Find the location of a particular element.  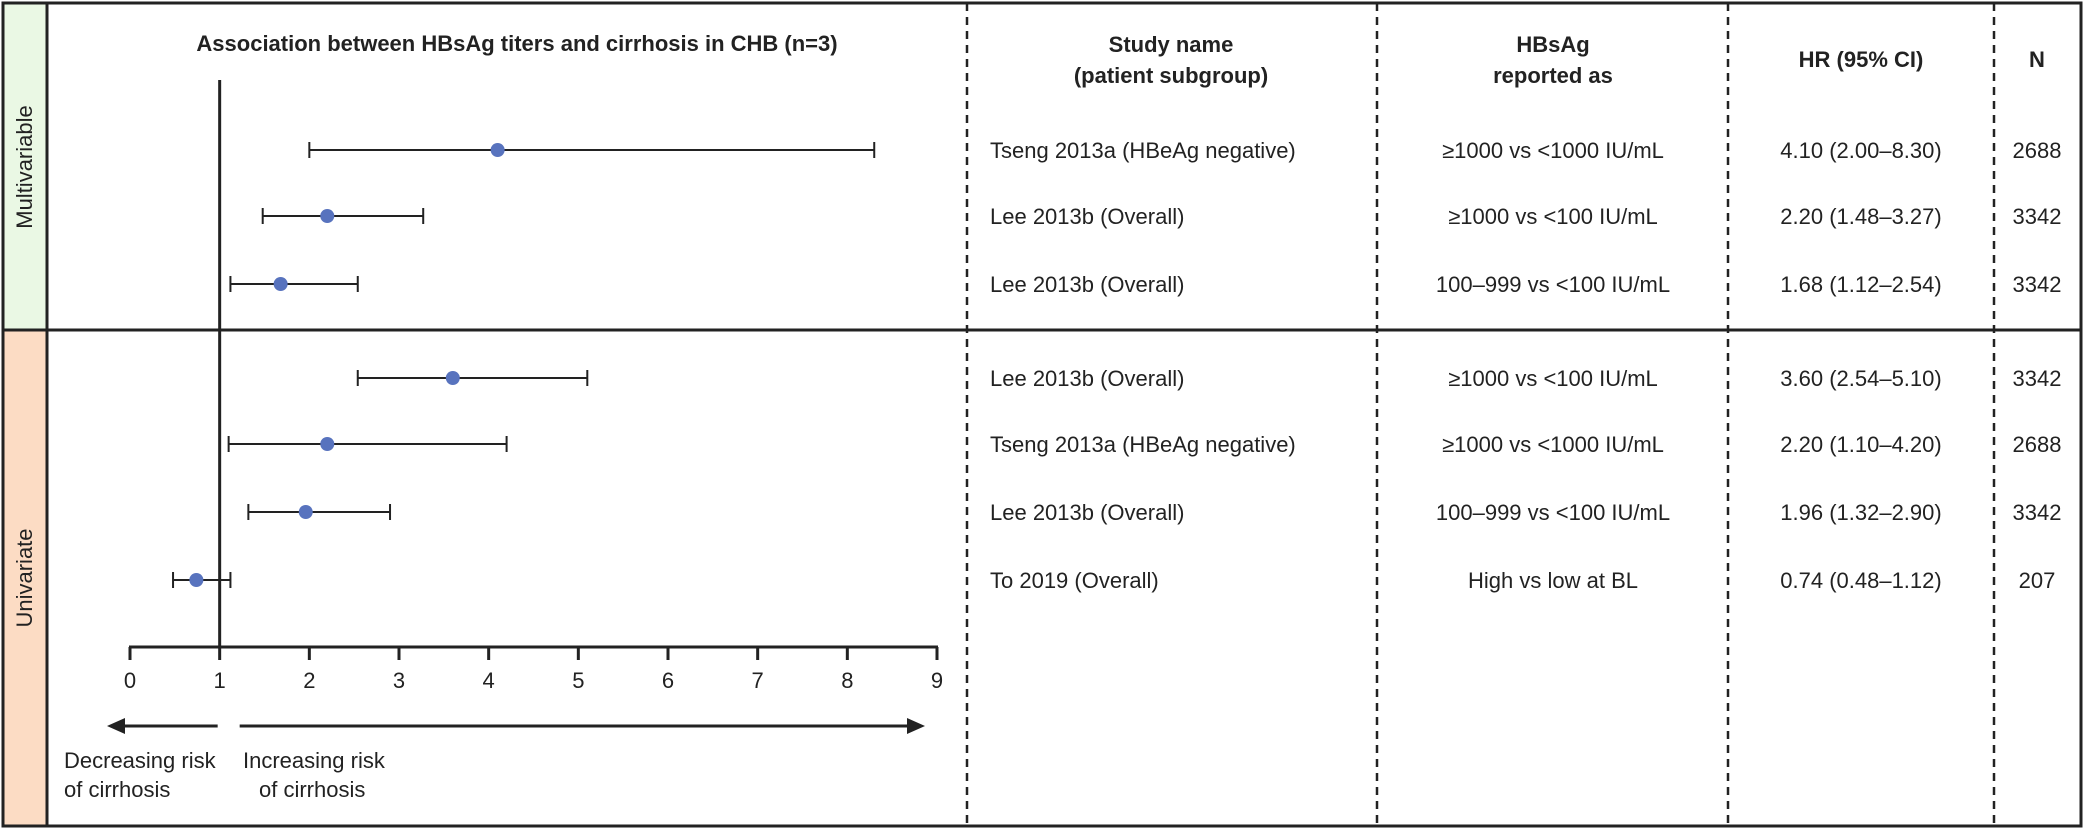

n-cell: 207 is located at coordinates (2037, 580).